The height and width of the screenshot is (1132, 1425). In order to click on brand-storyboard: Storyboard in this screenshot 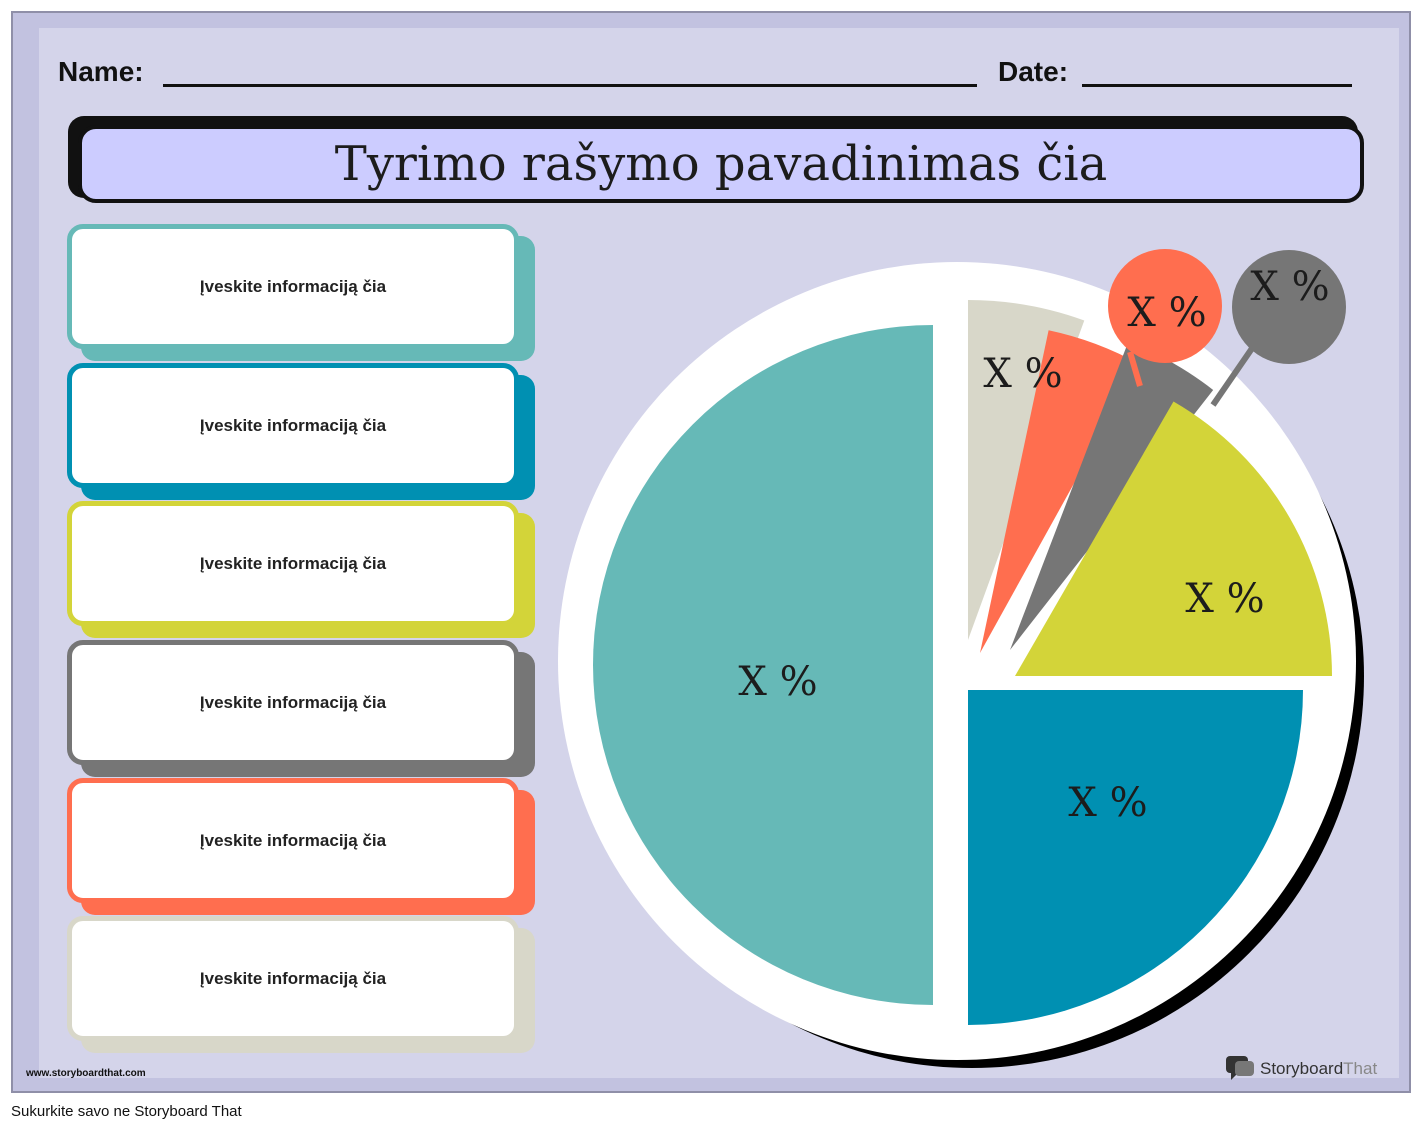, I will do `click(1302, 1068)`.